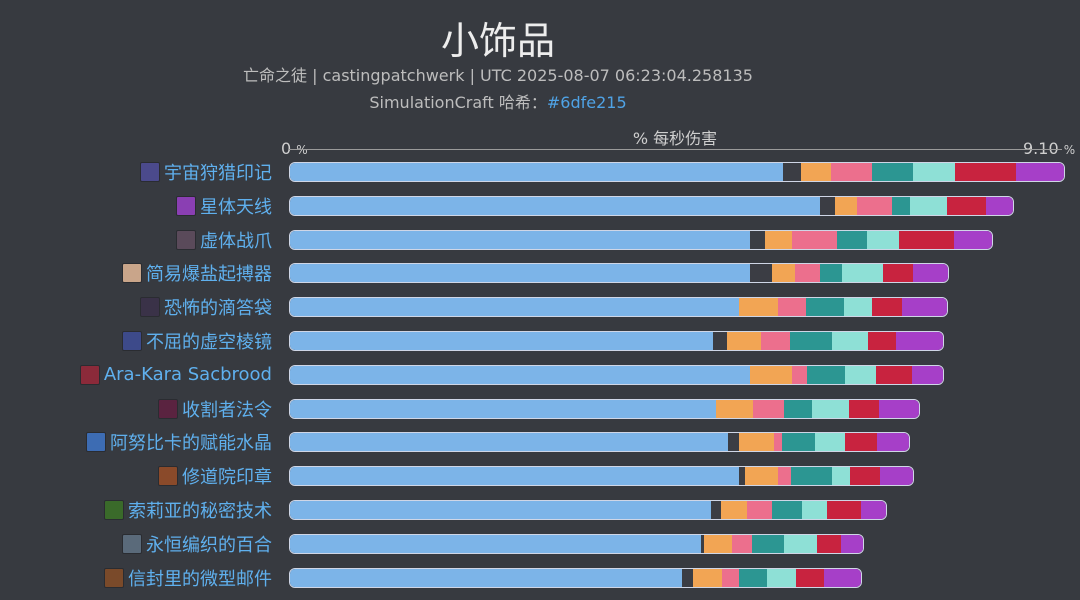  I want to click on astral-antenna-icon, so click(186, 205).